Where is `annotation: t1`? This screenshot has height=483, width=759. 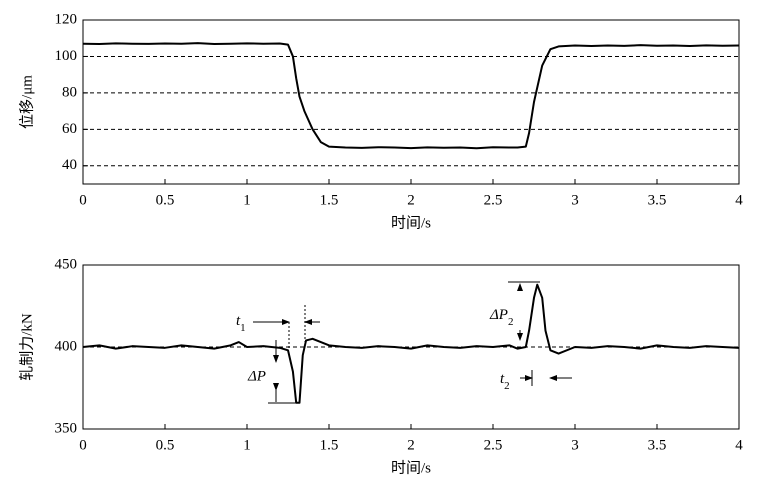 annotation: t1 is located at coordinates (241, 323).